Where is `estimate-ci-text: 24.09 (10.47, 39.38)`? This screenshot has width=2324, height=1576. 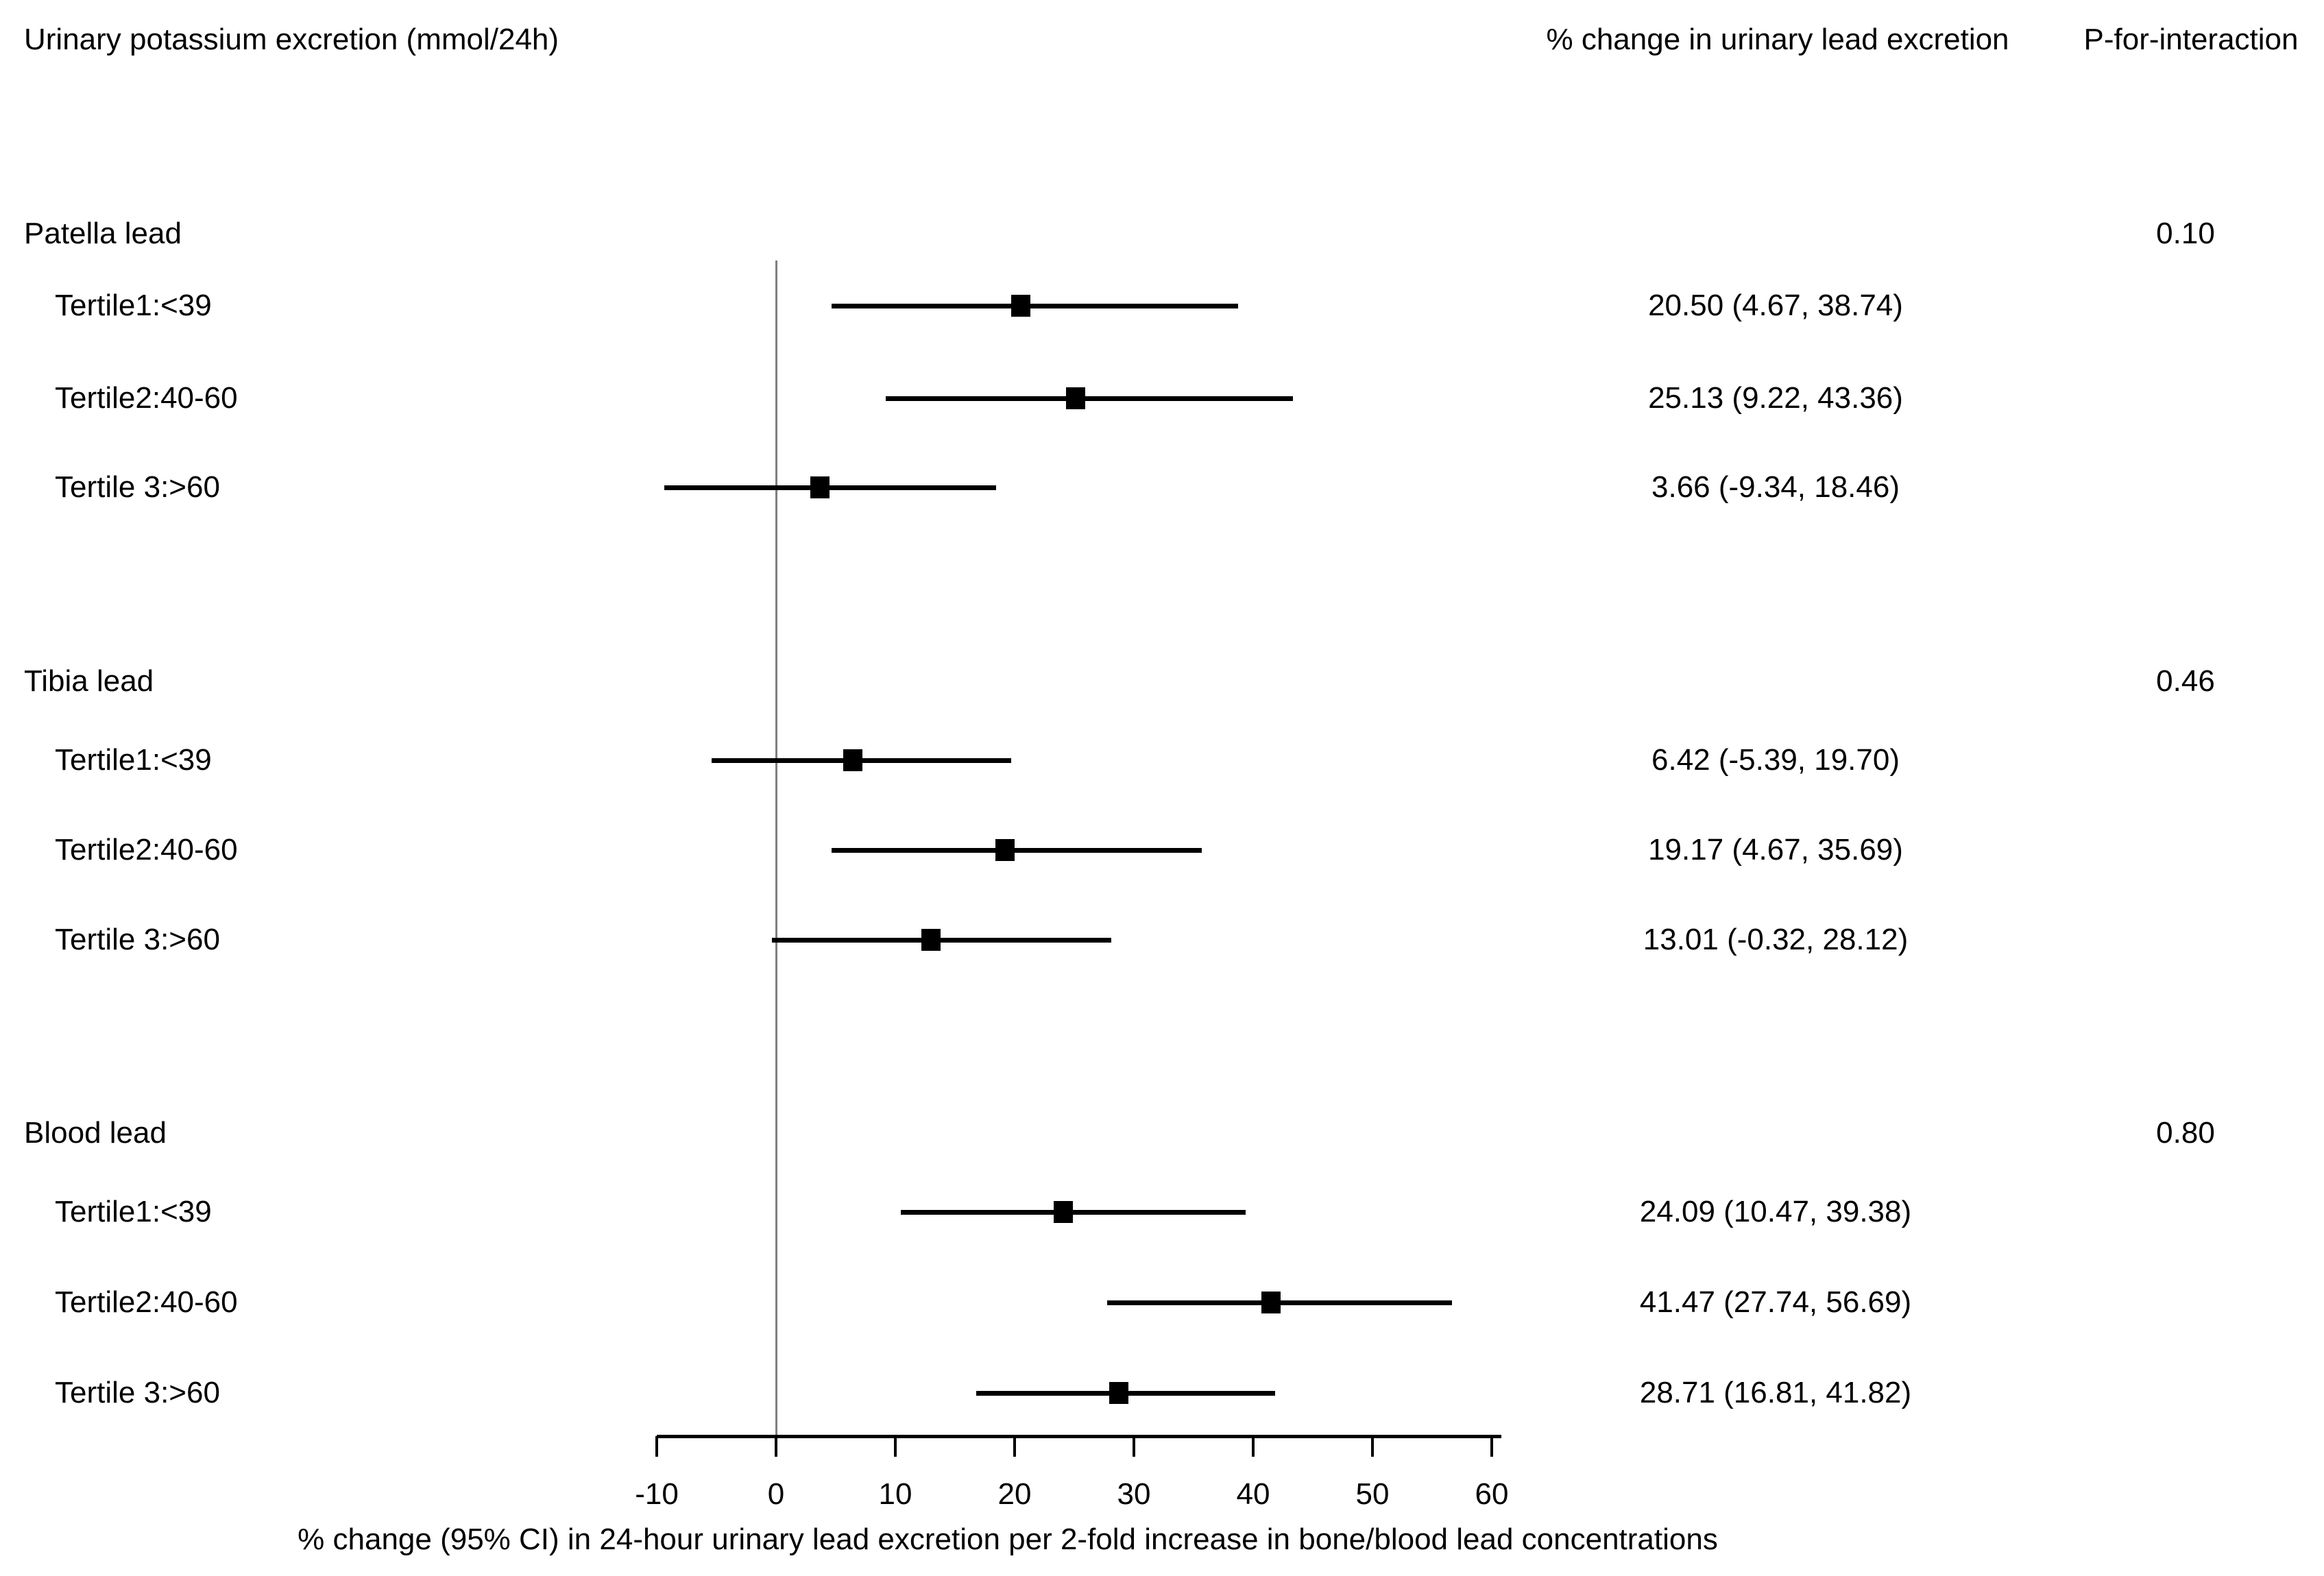 estimate-ci-text: 24.09 (10.47, 39.38) is located at coordinates (1775, 1211).